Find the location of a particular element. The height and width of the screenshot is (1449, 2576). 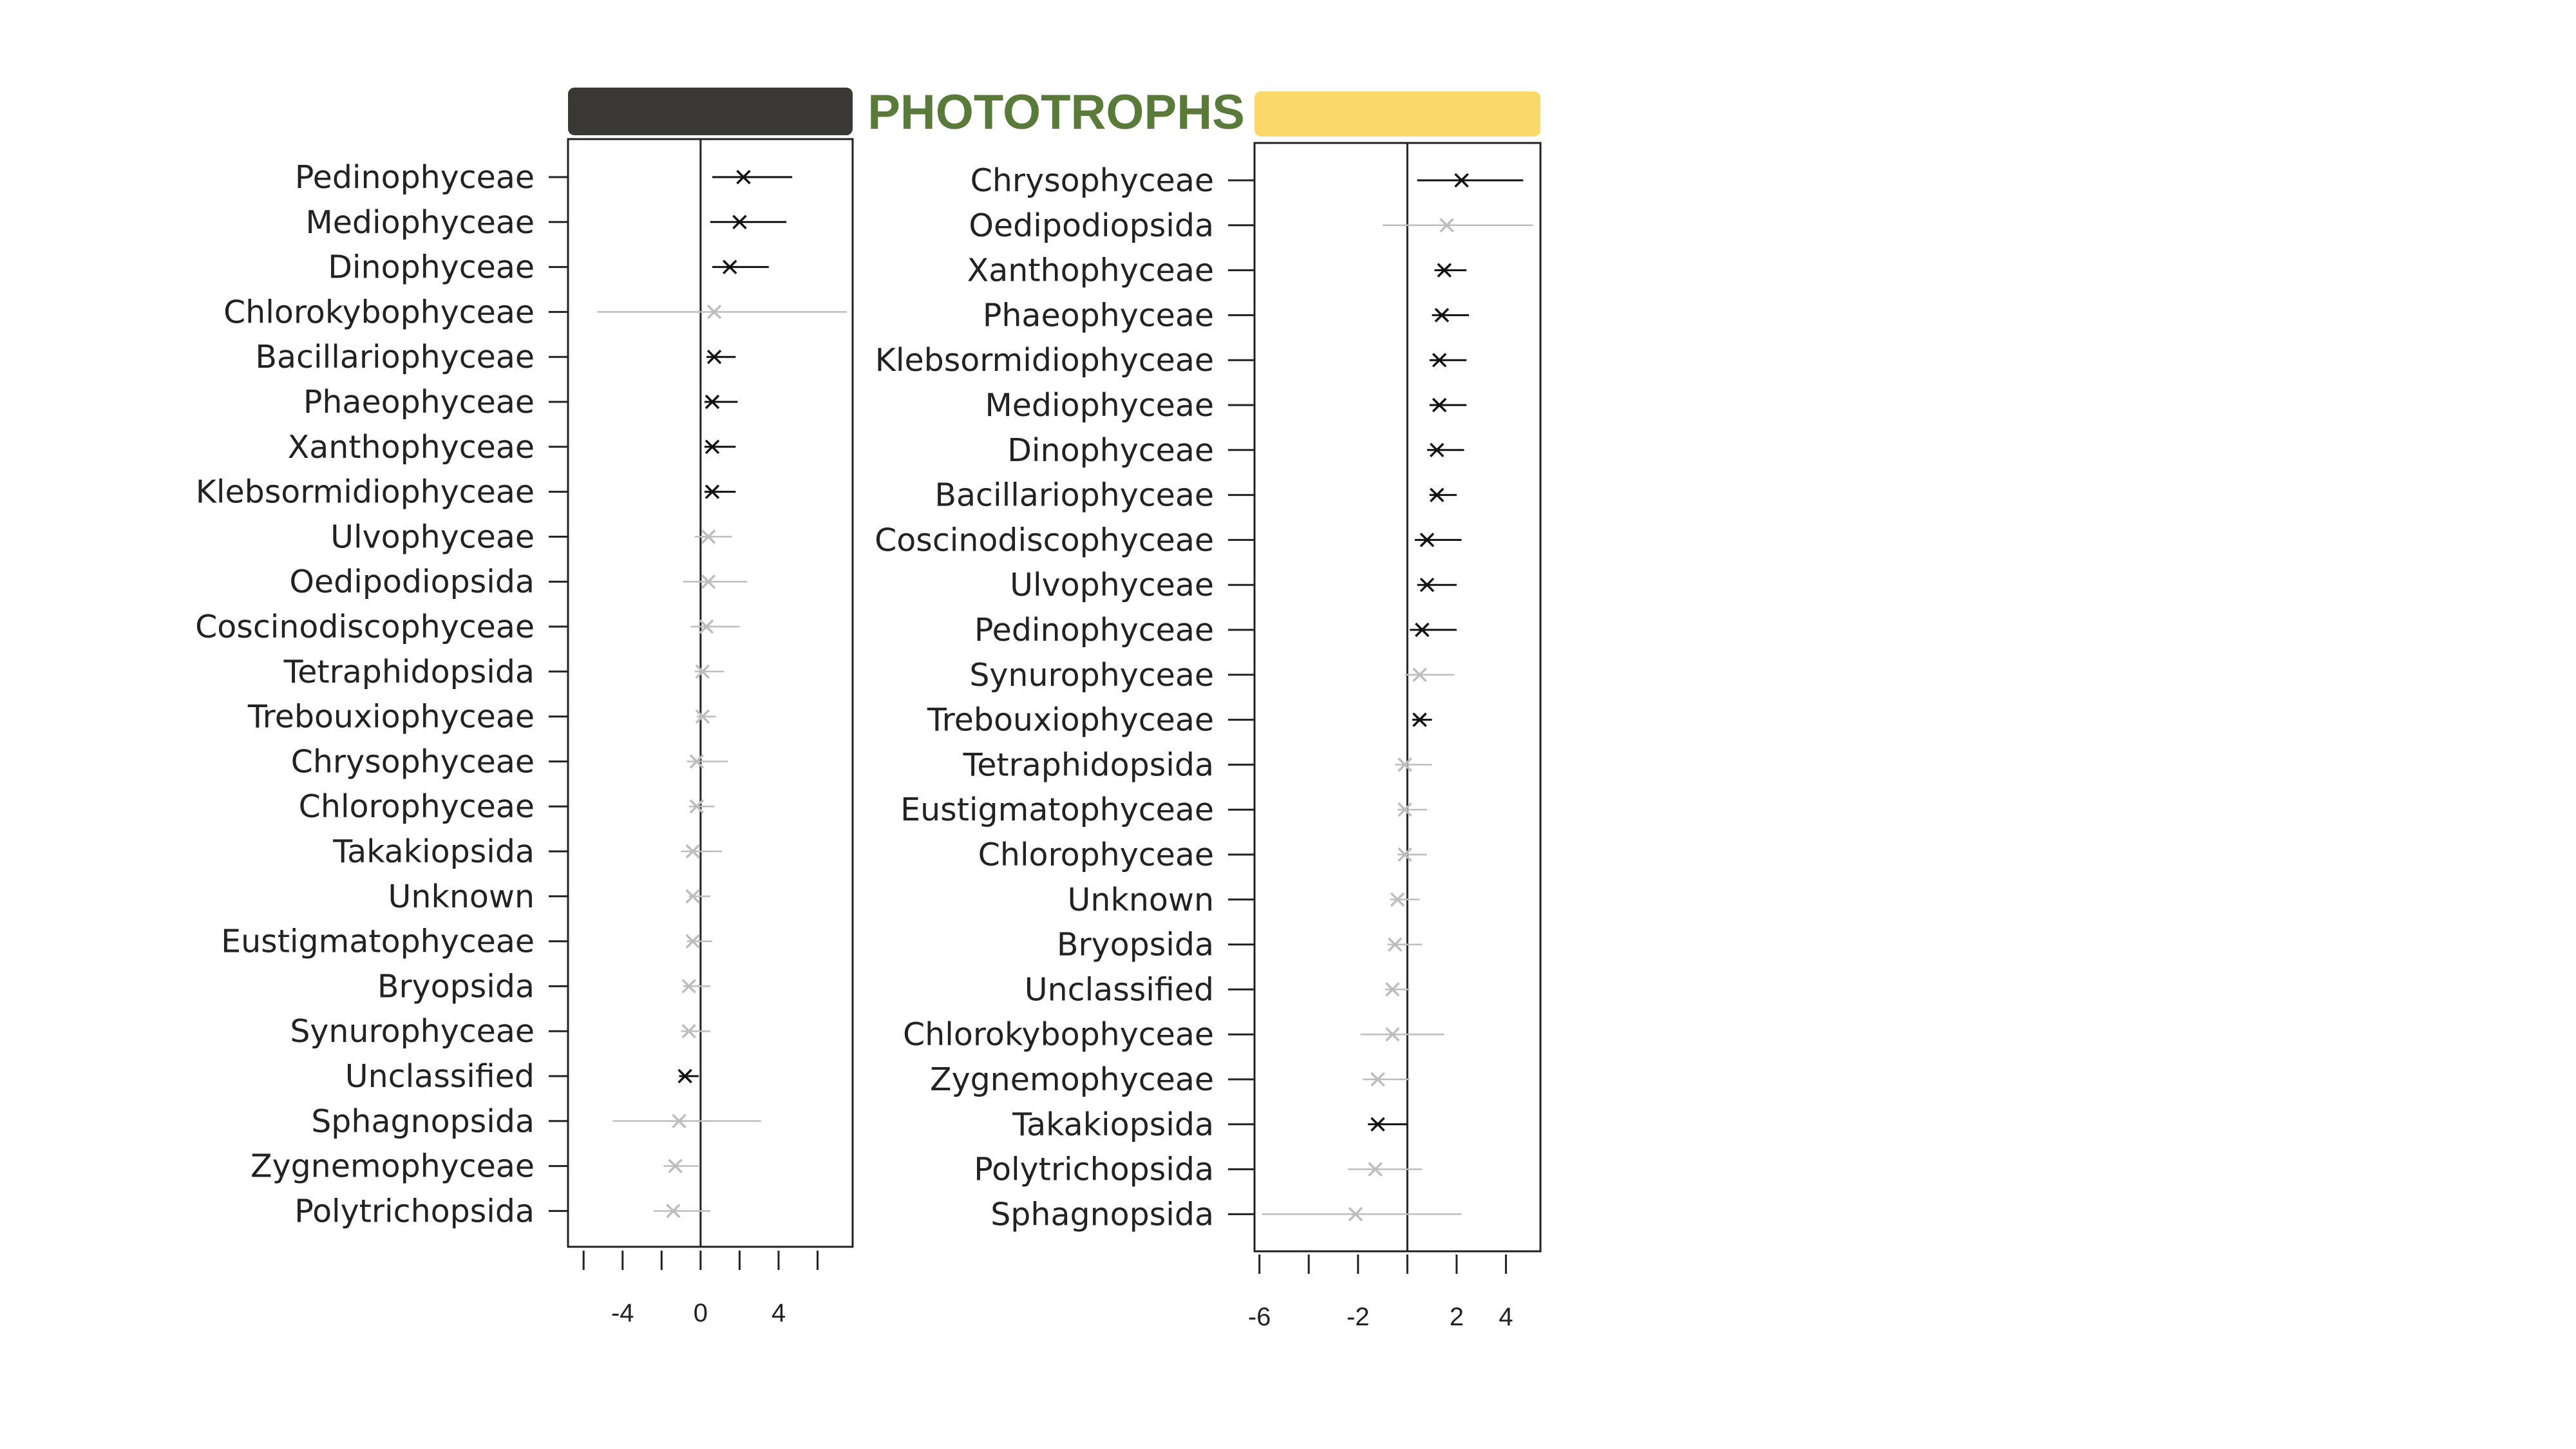

category-label: Unclassified is located at coordinates (440, 1076).